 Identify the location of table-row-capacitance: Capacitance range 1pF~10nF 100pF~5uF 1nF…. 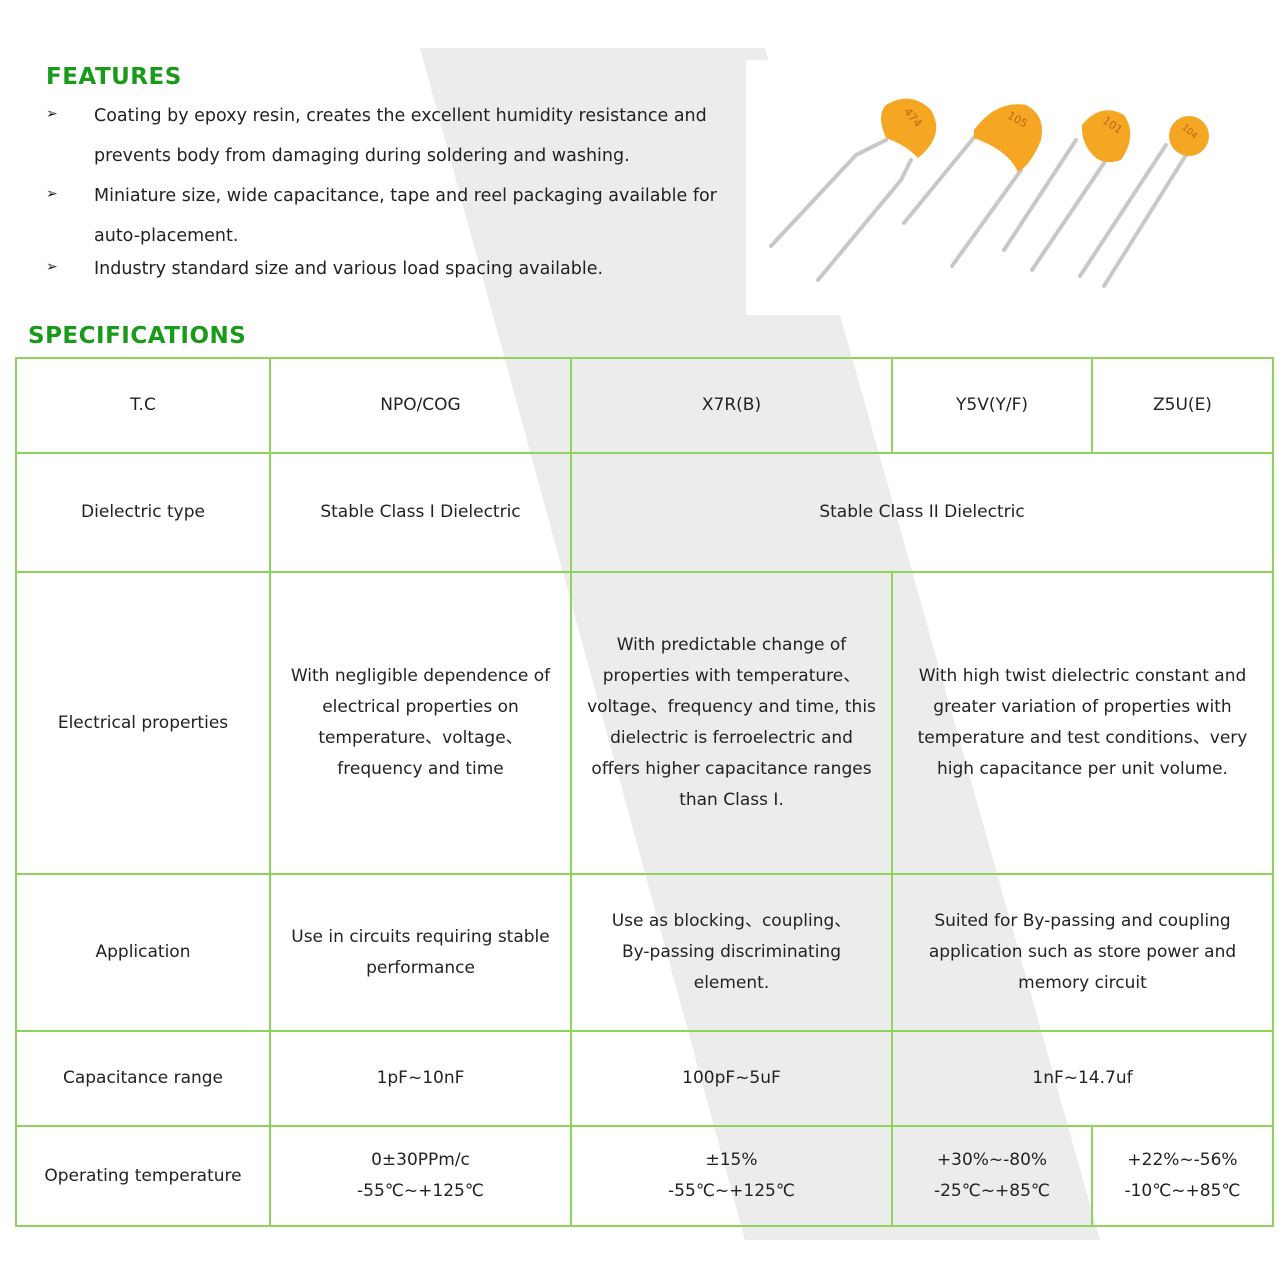
(644, 1078).